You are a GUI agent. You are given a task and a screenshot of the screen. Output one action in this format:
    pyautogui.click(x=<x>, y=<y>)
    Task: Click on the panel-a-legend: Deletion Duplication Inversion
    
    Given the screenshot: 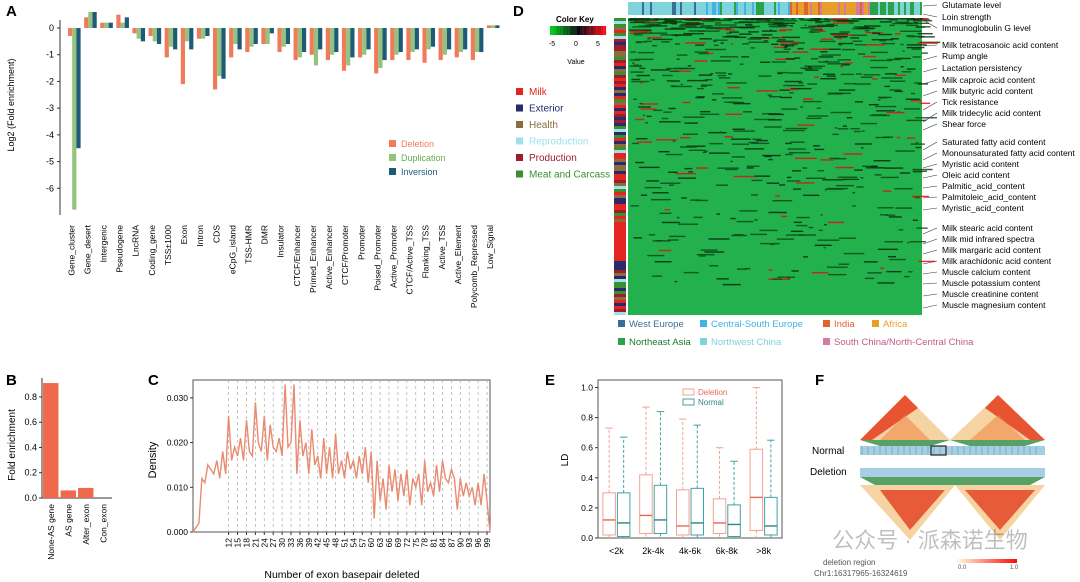 What is the action you would take?
    pyautogui.click(x=417, y=158)
    